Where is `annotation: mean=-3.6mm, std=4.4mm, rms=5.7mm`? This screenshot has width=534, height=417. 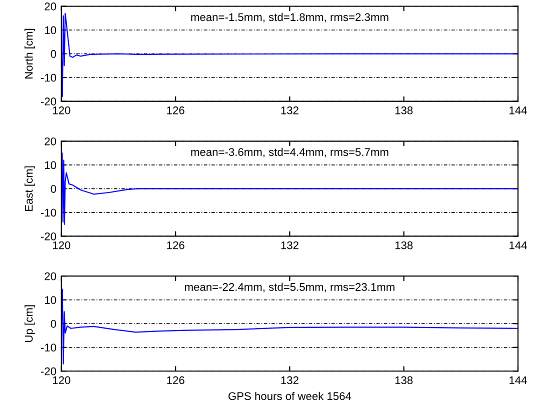 annotation: mean=-3.6mm, std=4.4mm, rms=5.7mm is located at coordinates (289, 153).